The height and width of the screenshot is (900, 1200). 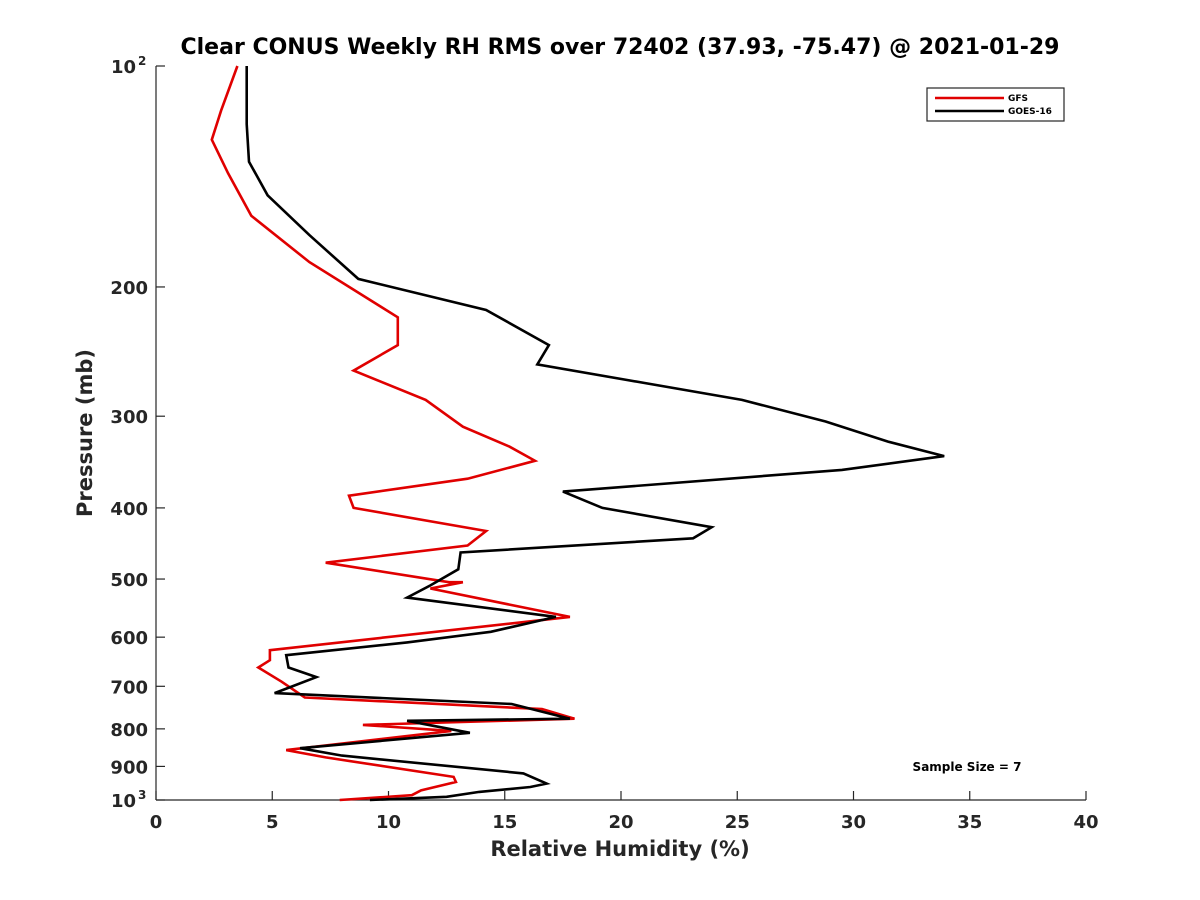 I want to click on x-tick-label: 35, so click(x=969, y=822).